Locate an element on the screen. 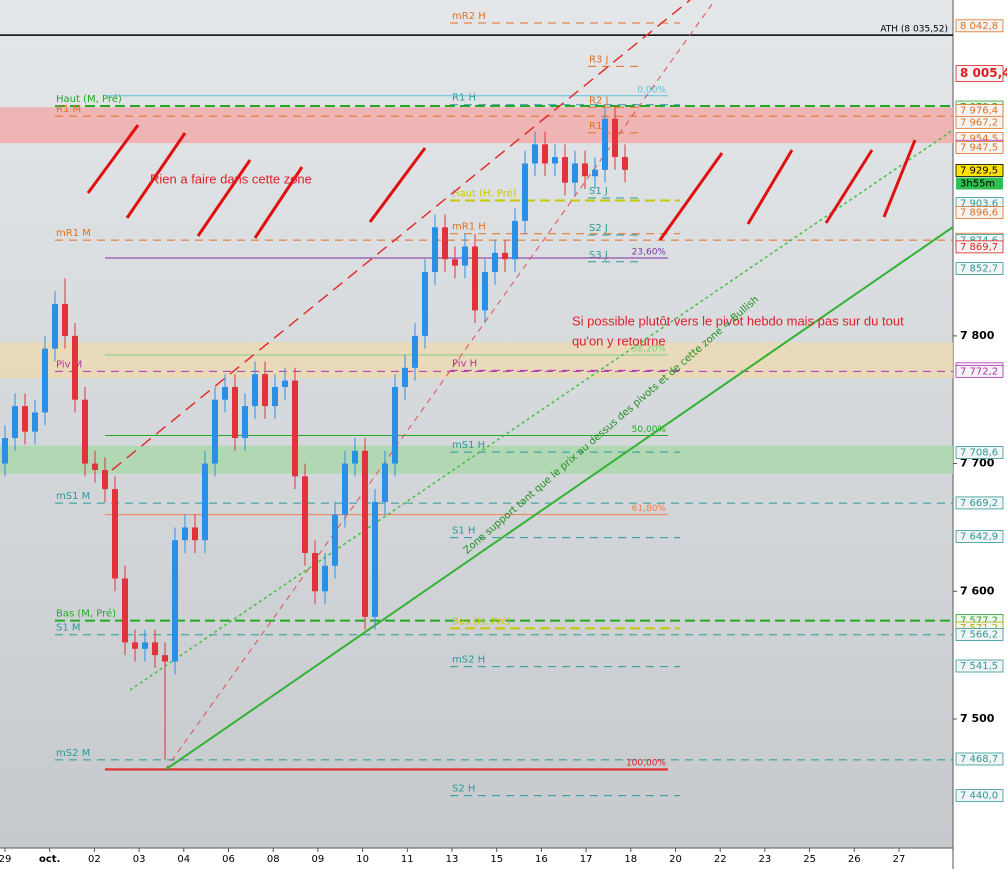 This screenshot has height=869, width=1007. x-tick-label: 20 is located at coordinates (675, 859).